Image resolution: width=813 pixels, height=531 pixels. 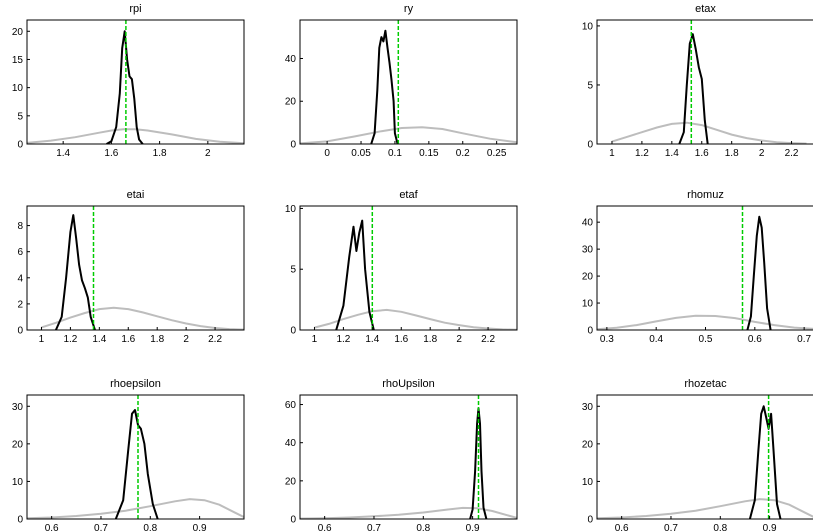 I want to click on x-tick-label: 0.15, so click(x=429, y=153).